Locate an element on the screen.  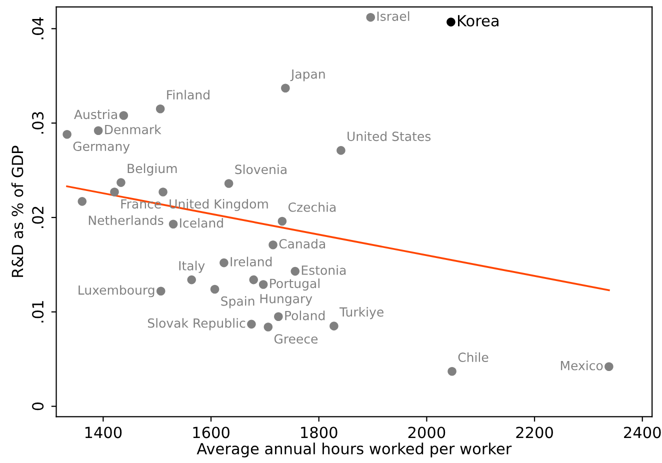
annotation: Korea is located at coordinates (478, 20).